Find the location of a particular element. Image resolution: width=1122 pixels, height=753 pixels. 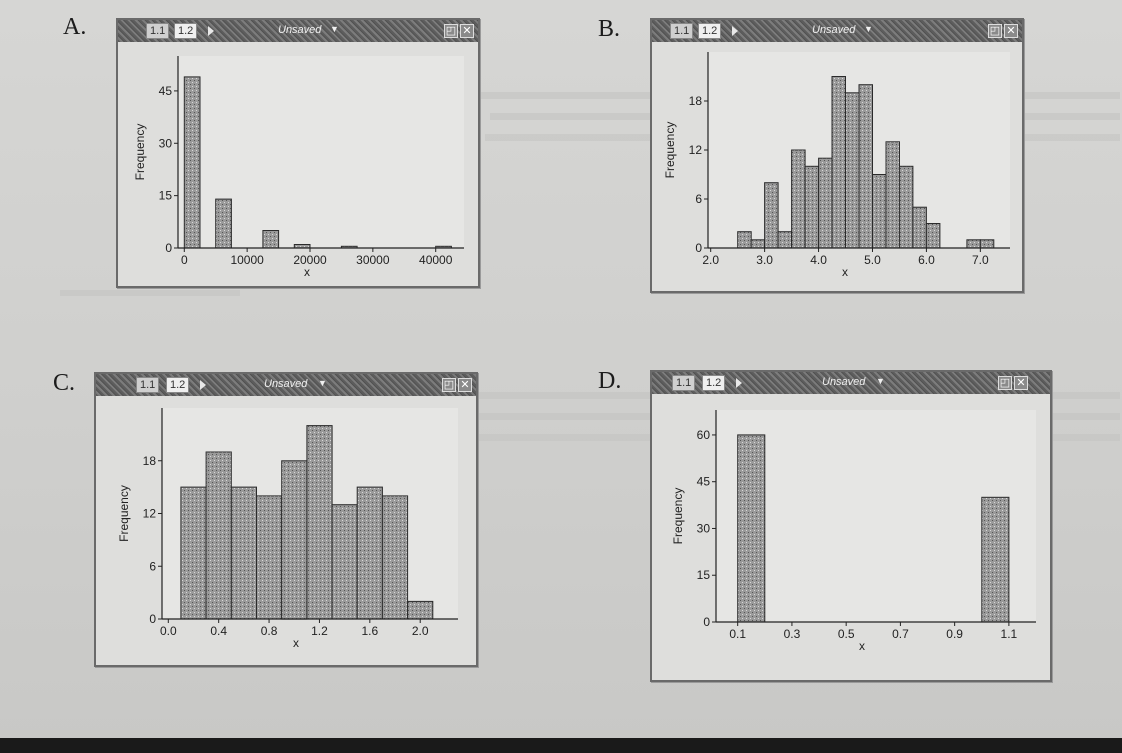

x-tick-label: 0.5 is located at coordinates (846, 634).